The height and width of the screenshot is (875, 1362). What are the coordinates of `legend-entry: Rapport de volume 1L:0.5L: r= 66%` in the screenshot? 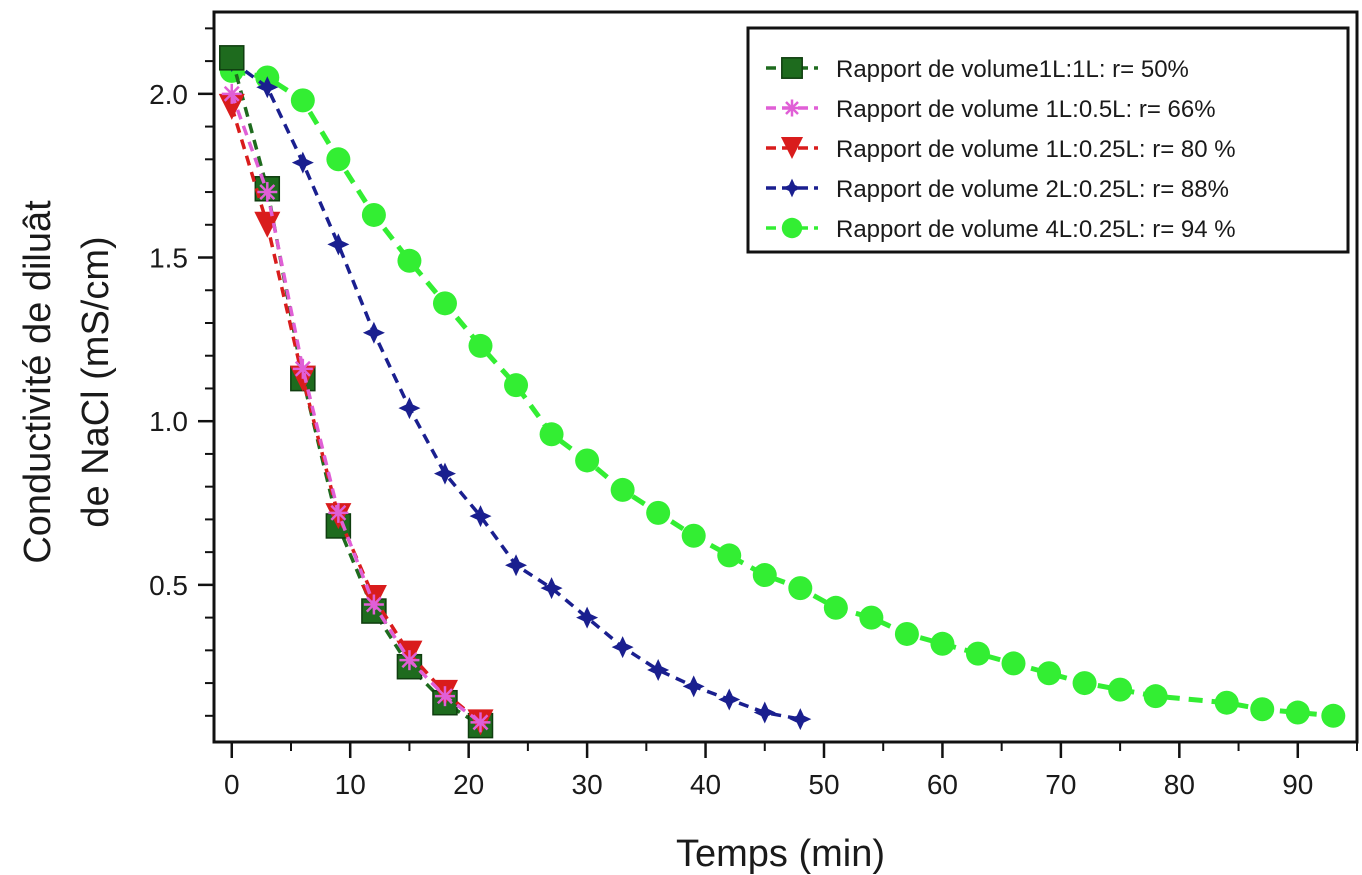 It's located at (991, 109).